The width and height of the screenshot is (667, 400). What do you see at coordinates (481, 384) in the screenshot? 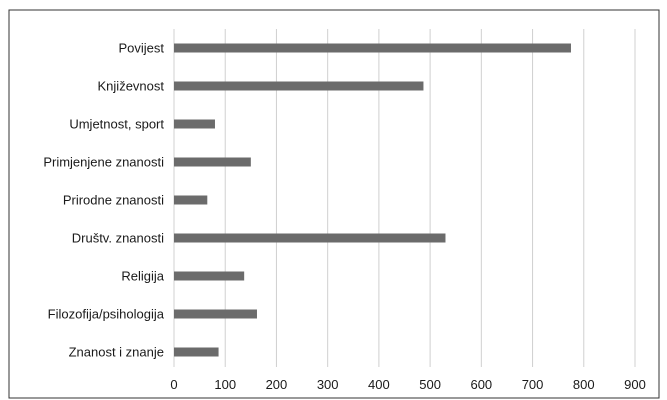
I see `x-tick-label: 600` at bounding box center [481, 384].